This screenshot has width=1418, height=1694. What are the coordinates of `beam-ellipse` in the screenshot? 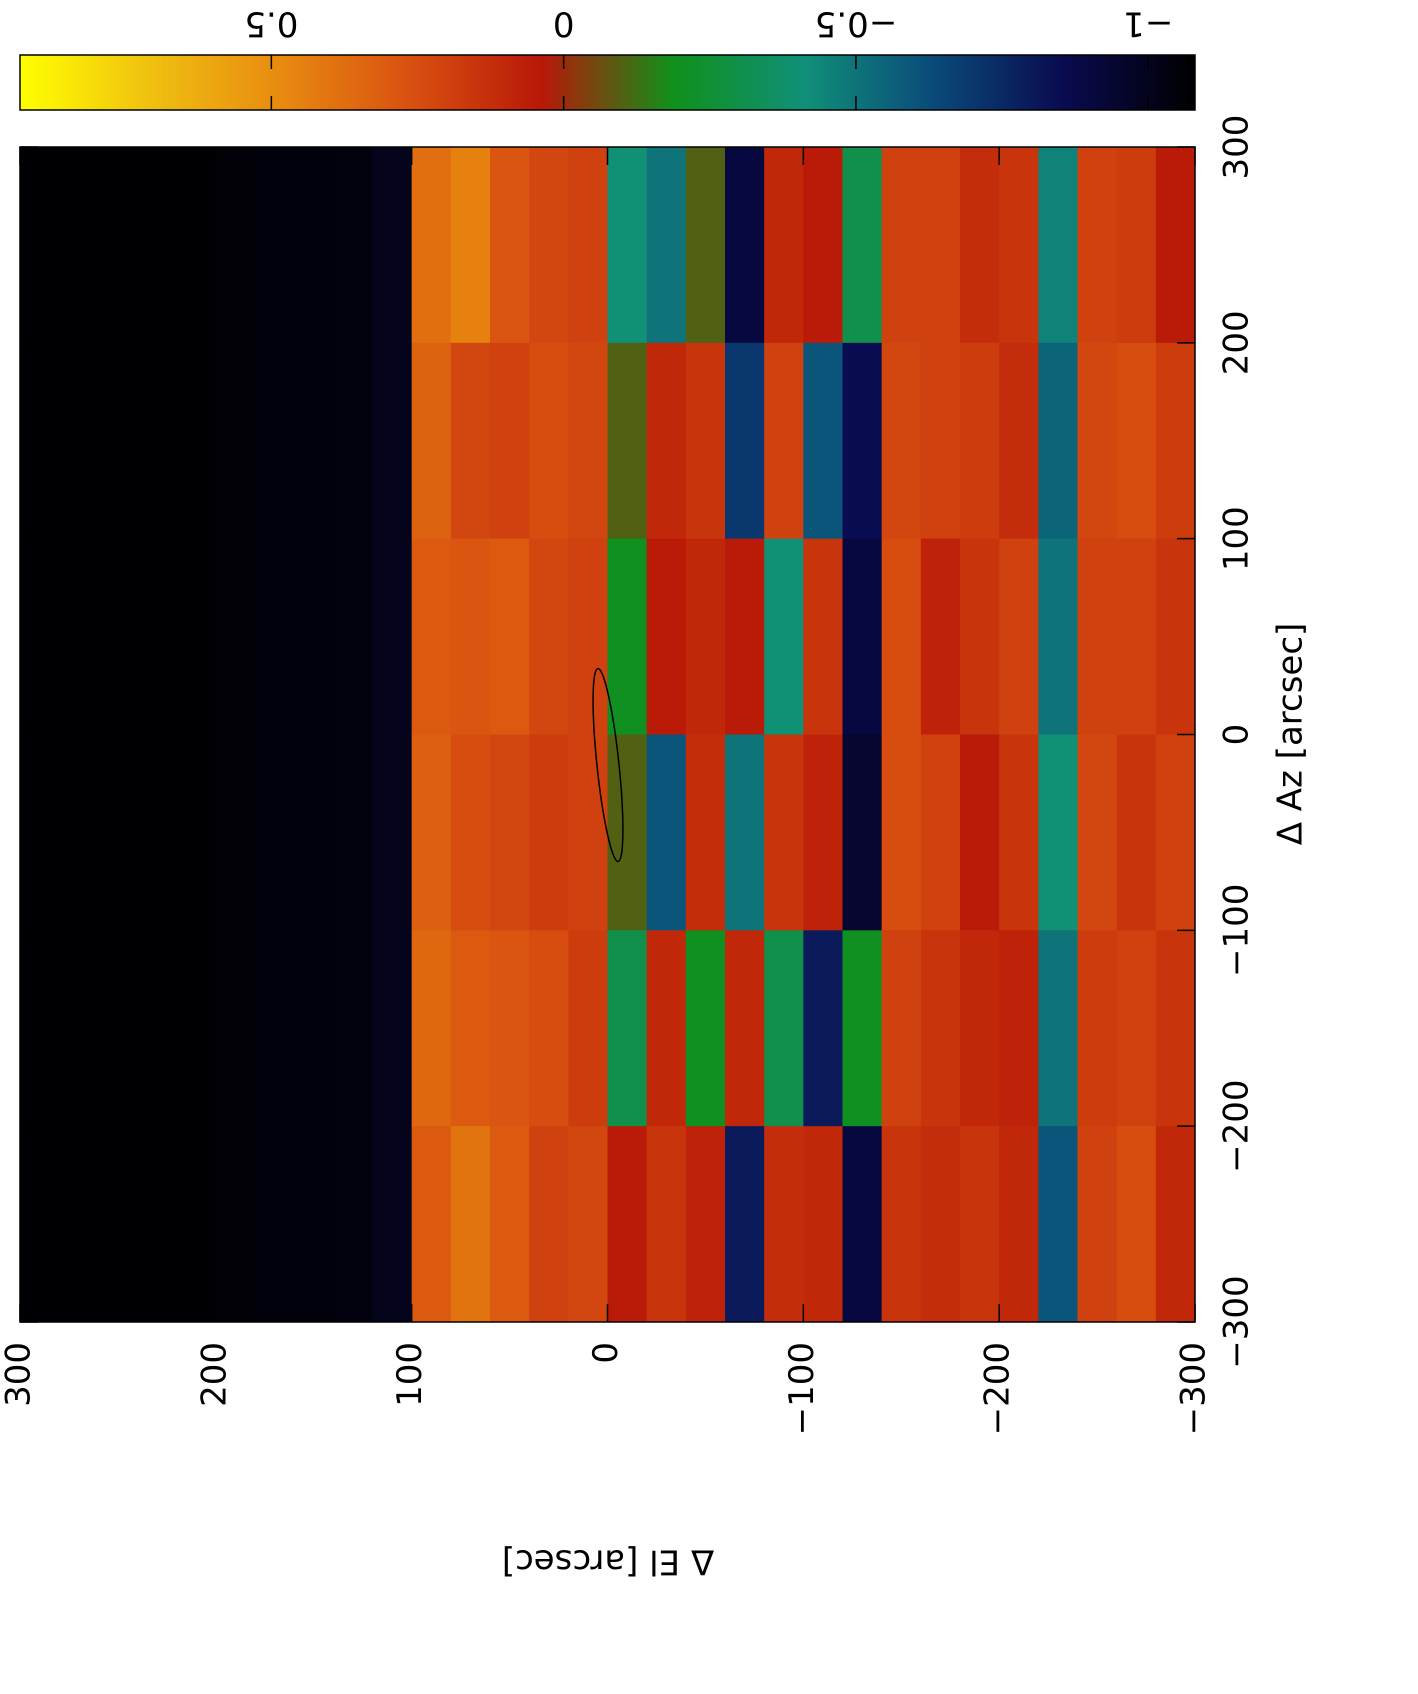 It's located at (608, 765).